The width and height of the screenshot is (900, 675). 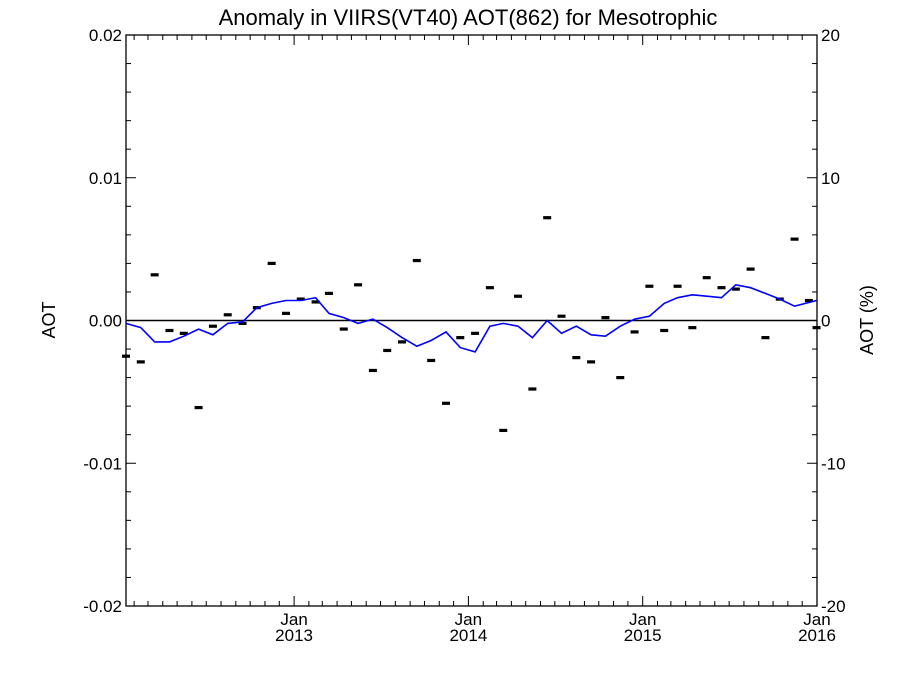 I want to click on y-tick-label-right: -10, so click(x=833, y=463).